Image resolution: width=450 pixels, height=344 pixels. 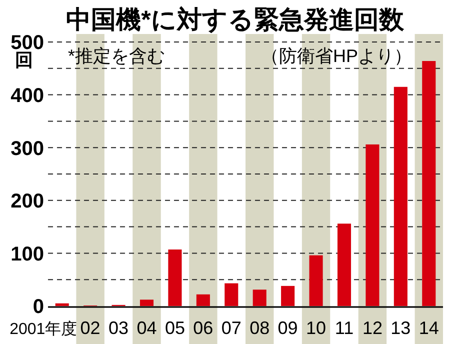 What do you see at coordinates (203, 328) in the screenshot?
I see `x-tick-label: 06` at bounding box center [203, 328].